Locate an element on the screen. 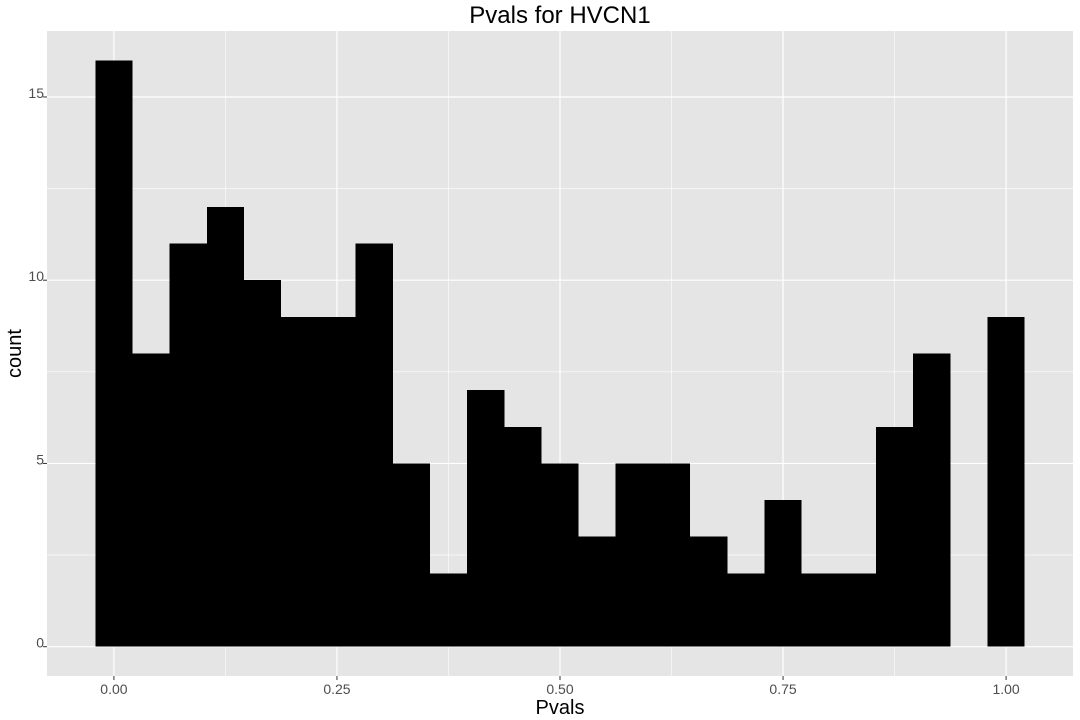 This screenshot has width=1080, height=720. x-tick-label: 0.50 is located at coordinates (559, 689).